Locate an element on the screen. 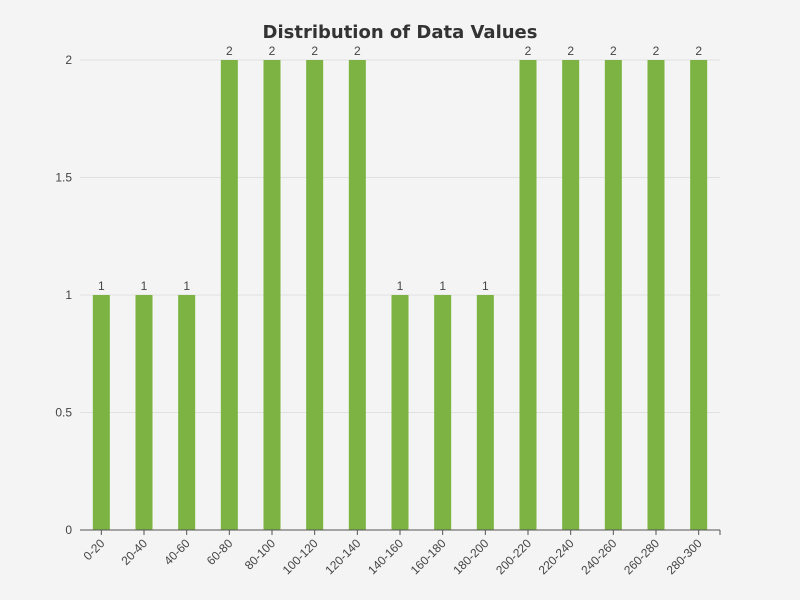 The image size is (800, 600). x-tick-label: 100-120 is located at coordinates (300, 556).